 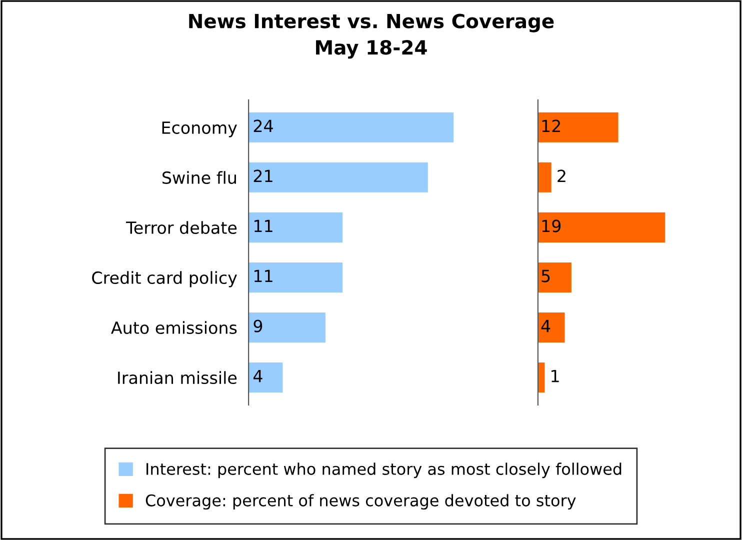 What do you see at coordinates (371, 36) in the screenshot?
I see `chart-title: News Interest vs. News Coverage May 18-24` at bounding box center [371, 36].